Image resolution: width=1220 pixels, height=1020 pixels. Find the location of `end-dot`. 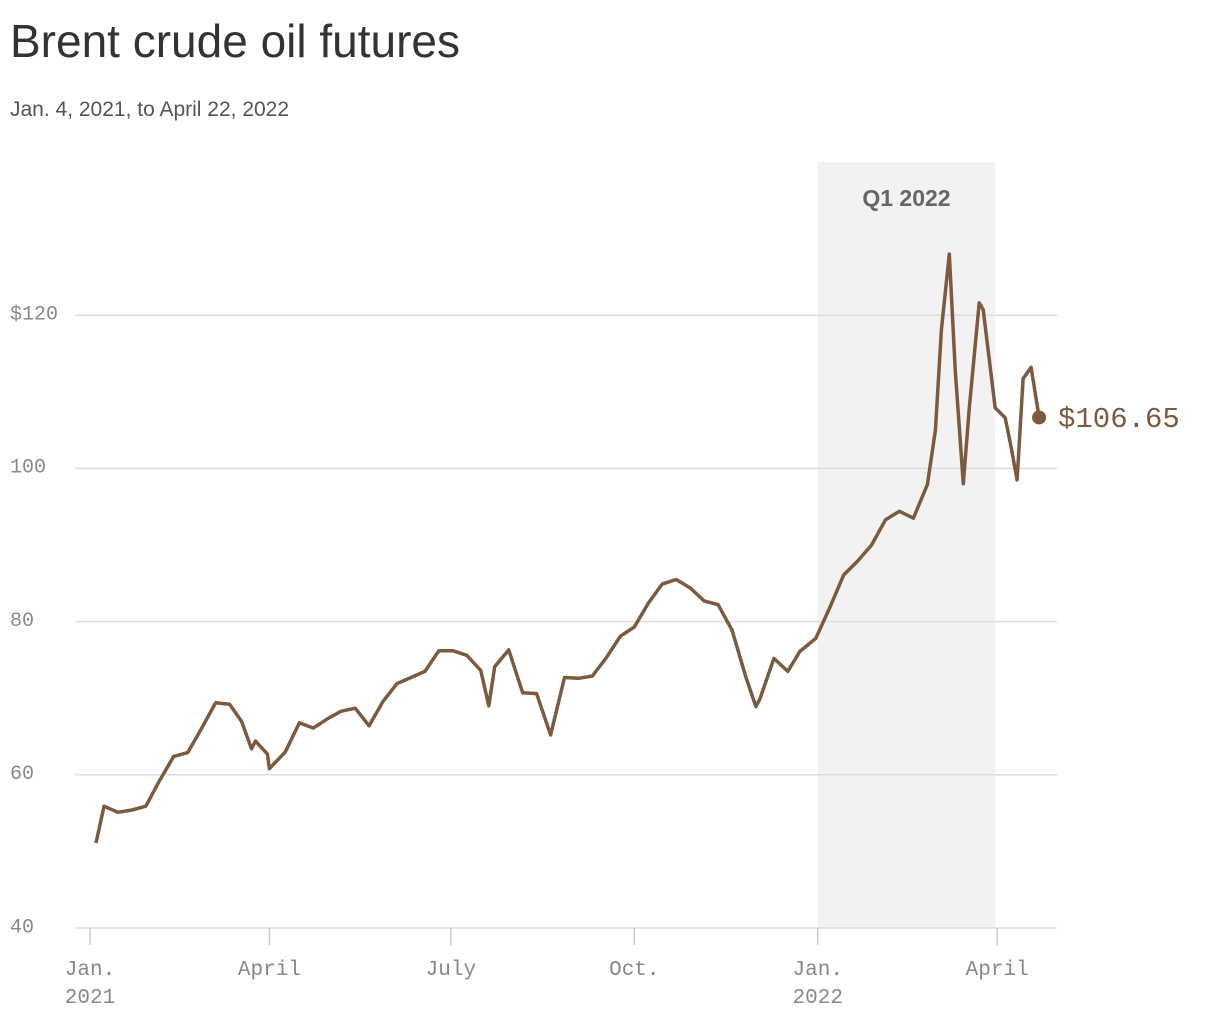

end-dot is located at coordinates (1039, 417).